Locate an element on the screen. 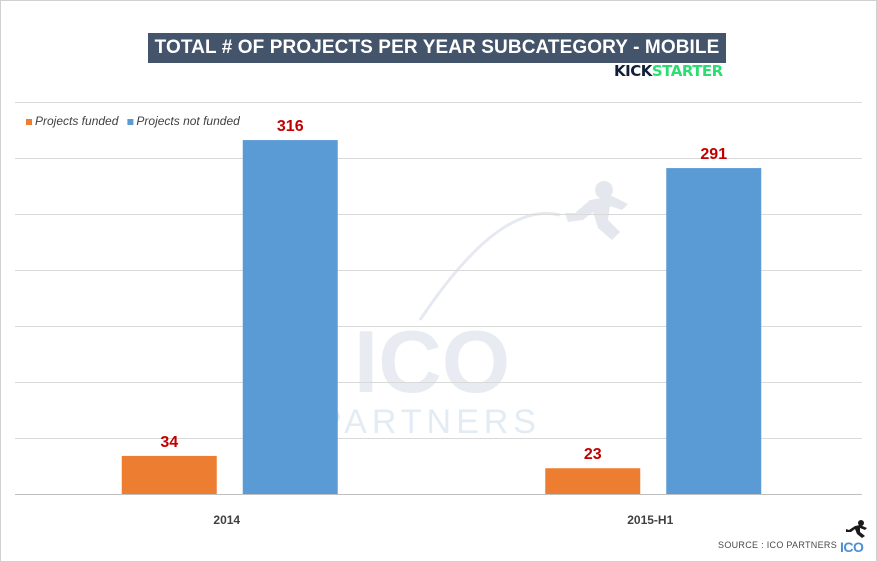 This screenshot has height=562, width=877. ico-logo-text: ICO is located at coordinates (852, 547).